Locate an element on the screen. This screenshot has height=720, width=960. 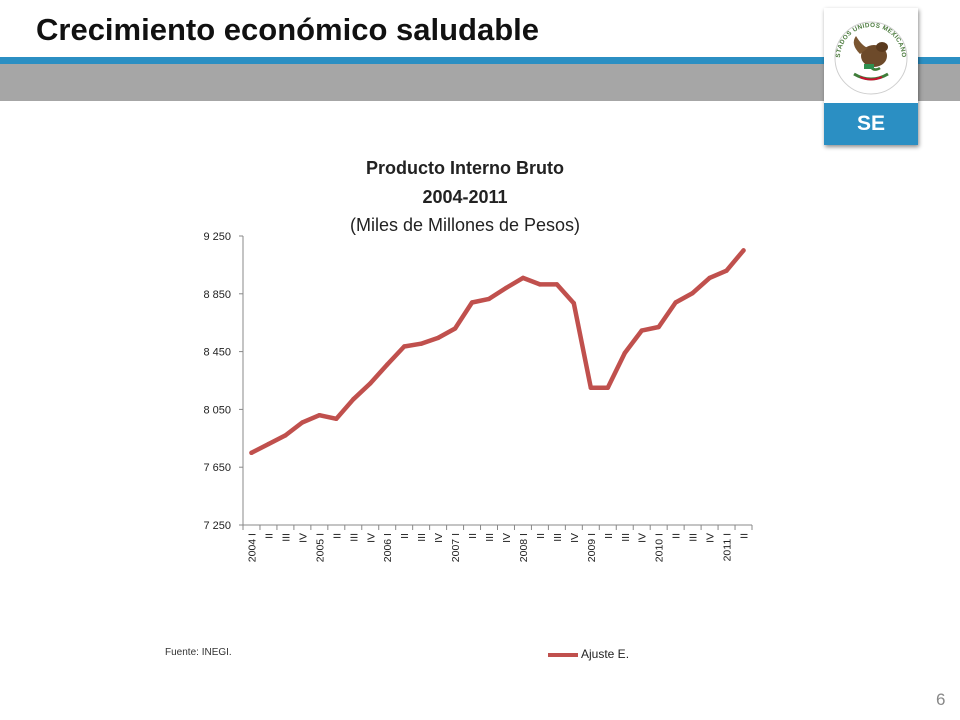
legend-label: Ajuste E. is located at coordinates (605, 654).